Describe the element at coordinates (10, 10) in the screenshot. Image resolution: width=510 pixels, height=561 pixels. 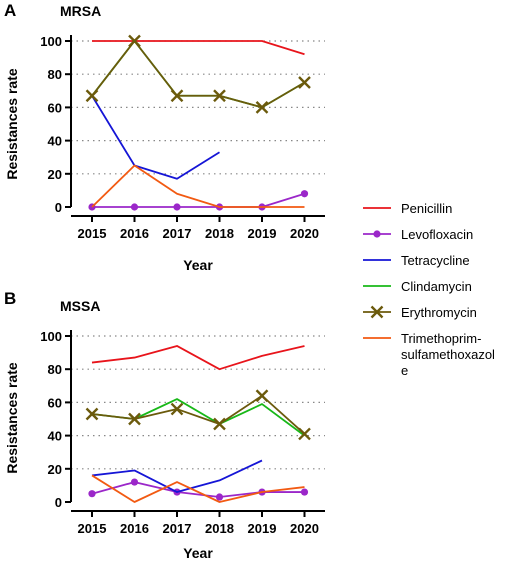
I see `panel-label-a: A` at that location.